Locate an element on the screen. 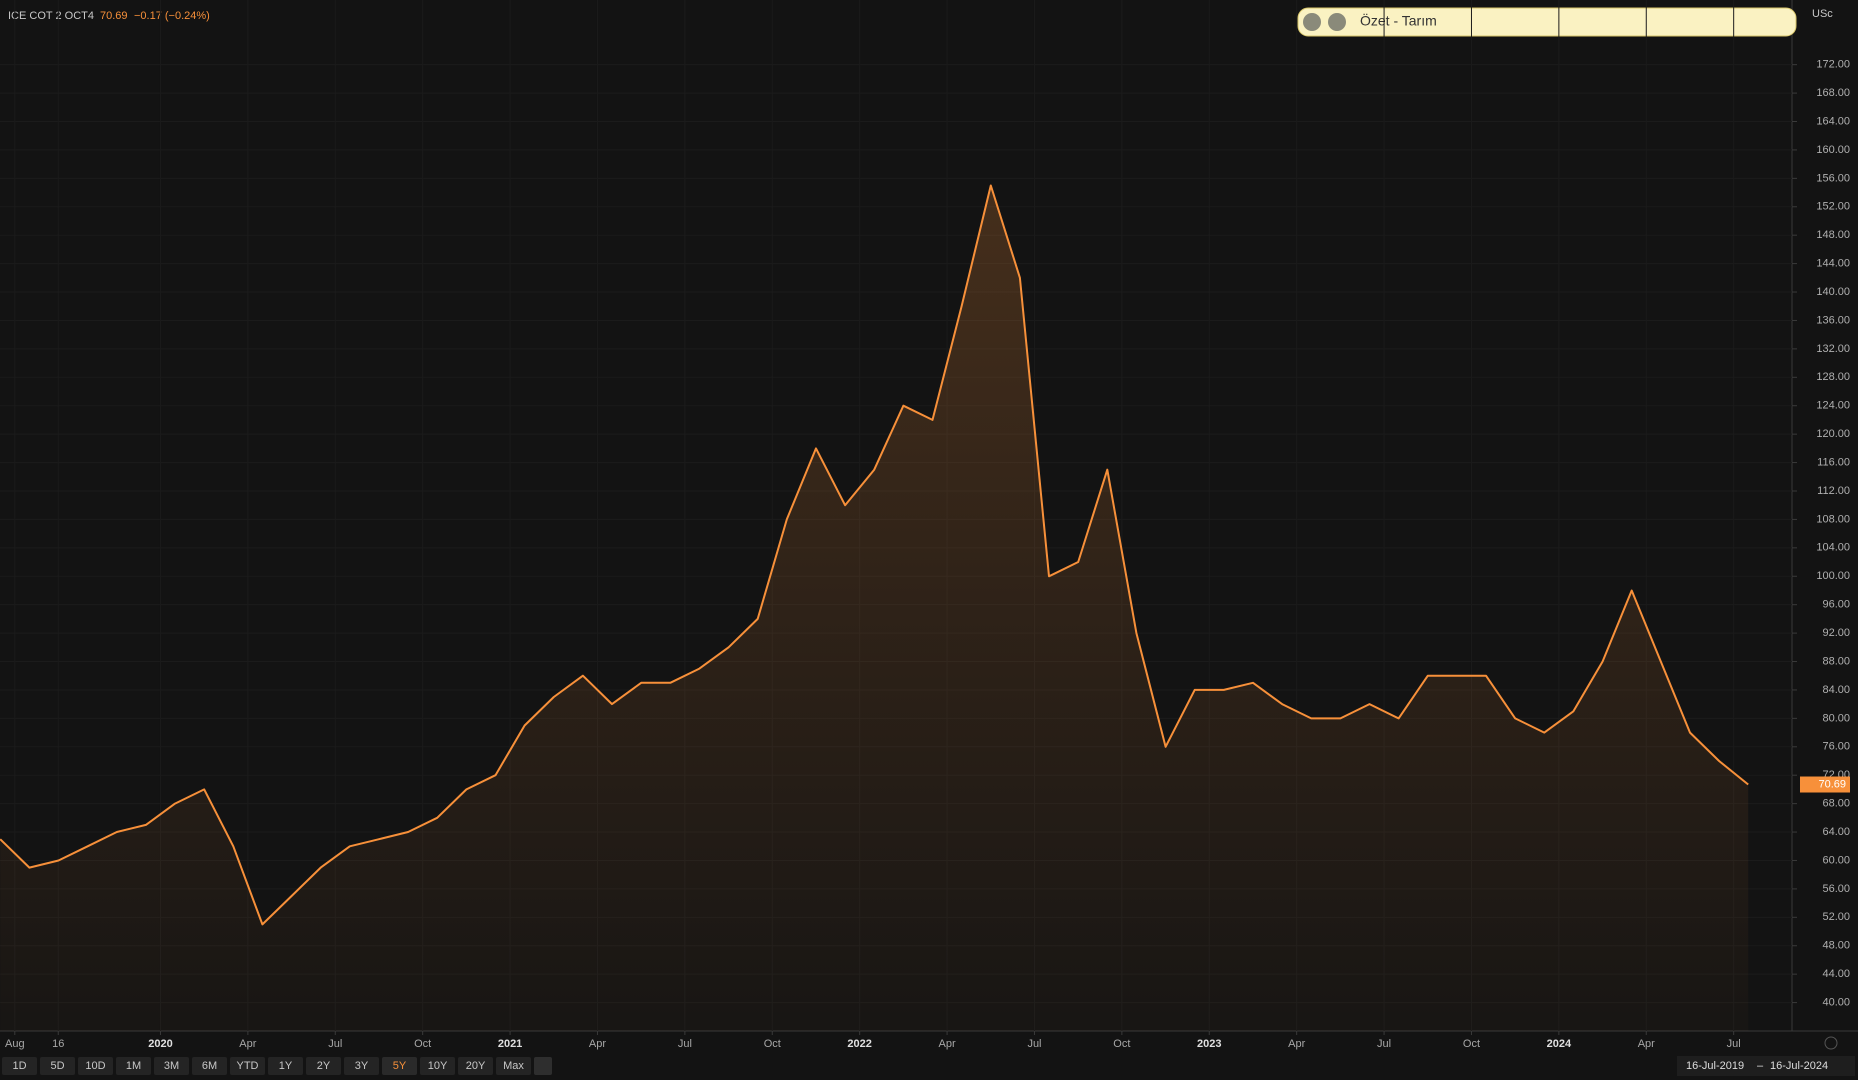 This screenshot has height=1080, width=1858. range-button: 1M is located at coordinates (133, 1066).